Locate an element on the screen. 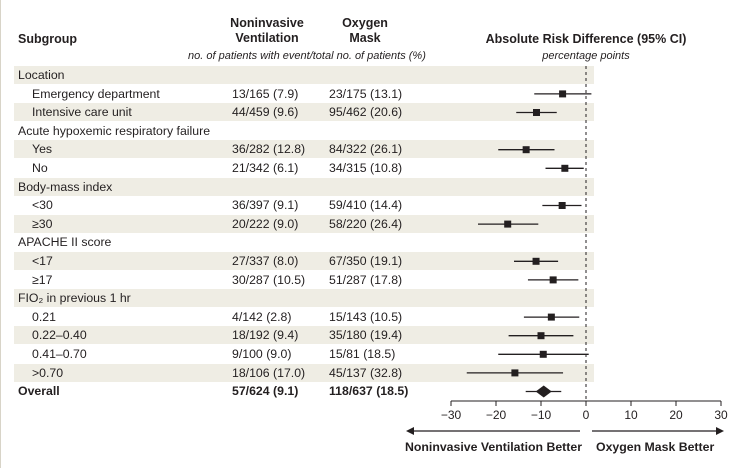  mask-count-cell: 84/322 (26.1) is located at coordinates (366, 149).